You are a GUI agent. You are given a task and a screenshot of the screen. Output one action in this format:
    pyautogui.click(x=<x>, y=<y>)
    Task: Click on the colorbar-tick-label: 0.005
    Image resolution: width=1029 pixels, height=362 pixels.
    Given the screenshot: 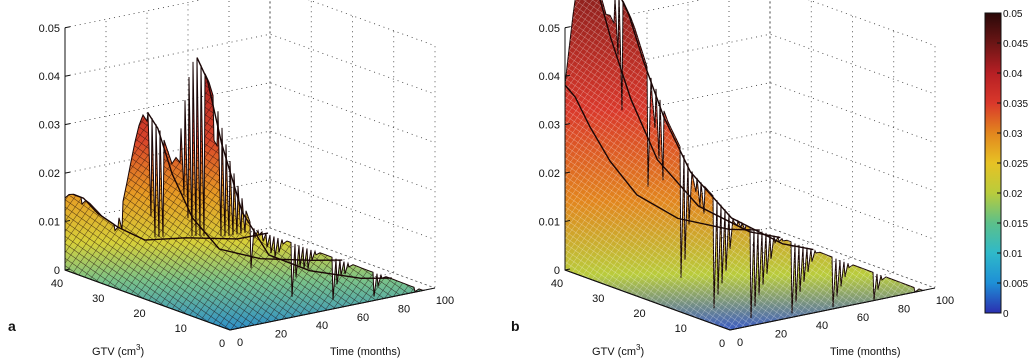 What is the action you would take?
    pyautogui.click(x=1015, y=284)
    